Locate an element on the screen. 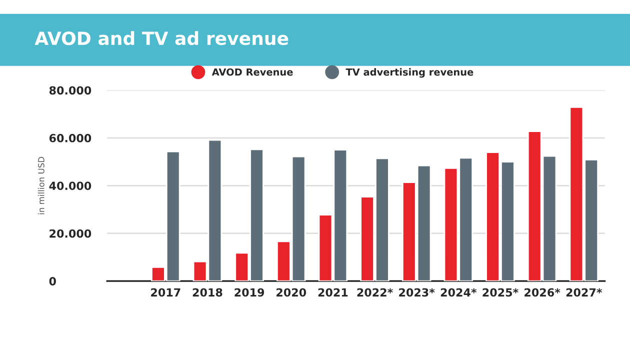  x-tick-label: 2019 is located at coordinates (249, 292).